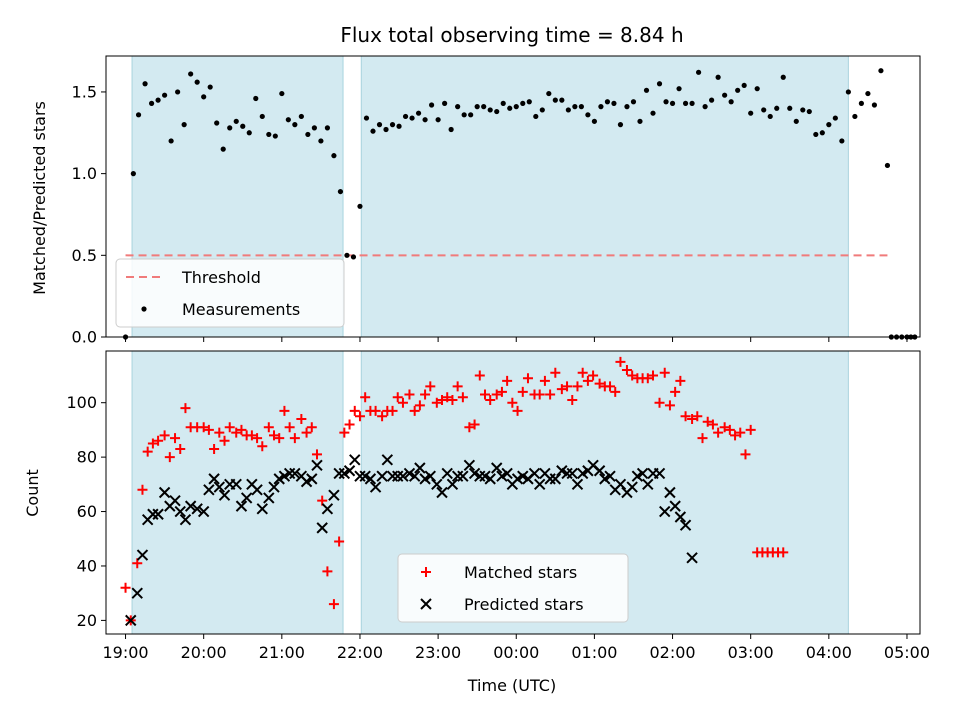 Image resolution: width=960 pixels, height=720 pixels. Describe the element at coordinates (84, 91) in the screenshot. I see `y-tick-label: 1.5` at that location.